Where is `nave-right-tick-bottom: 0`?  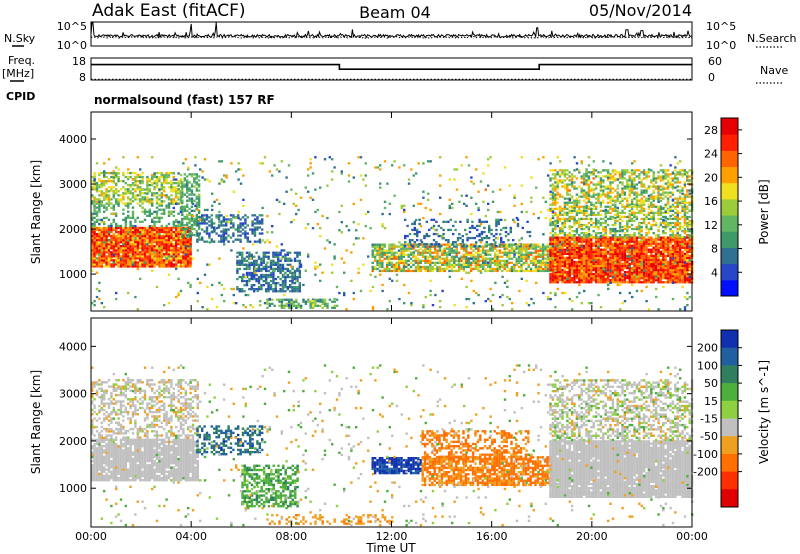 nave-right-tick-bottom: 0 is located at coordinates (711, 77).